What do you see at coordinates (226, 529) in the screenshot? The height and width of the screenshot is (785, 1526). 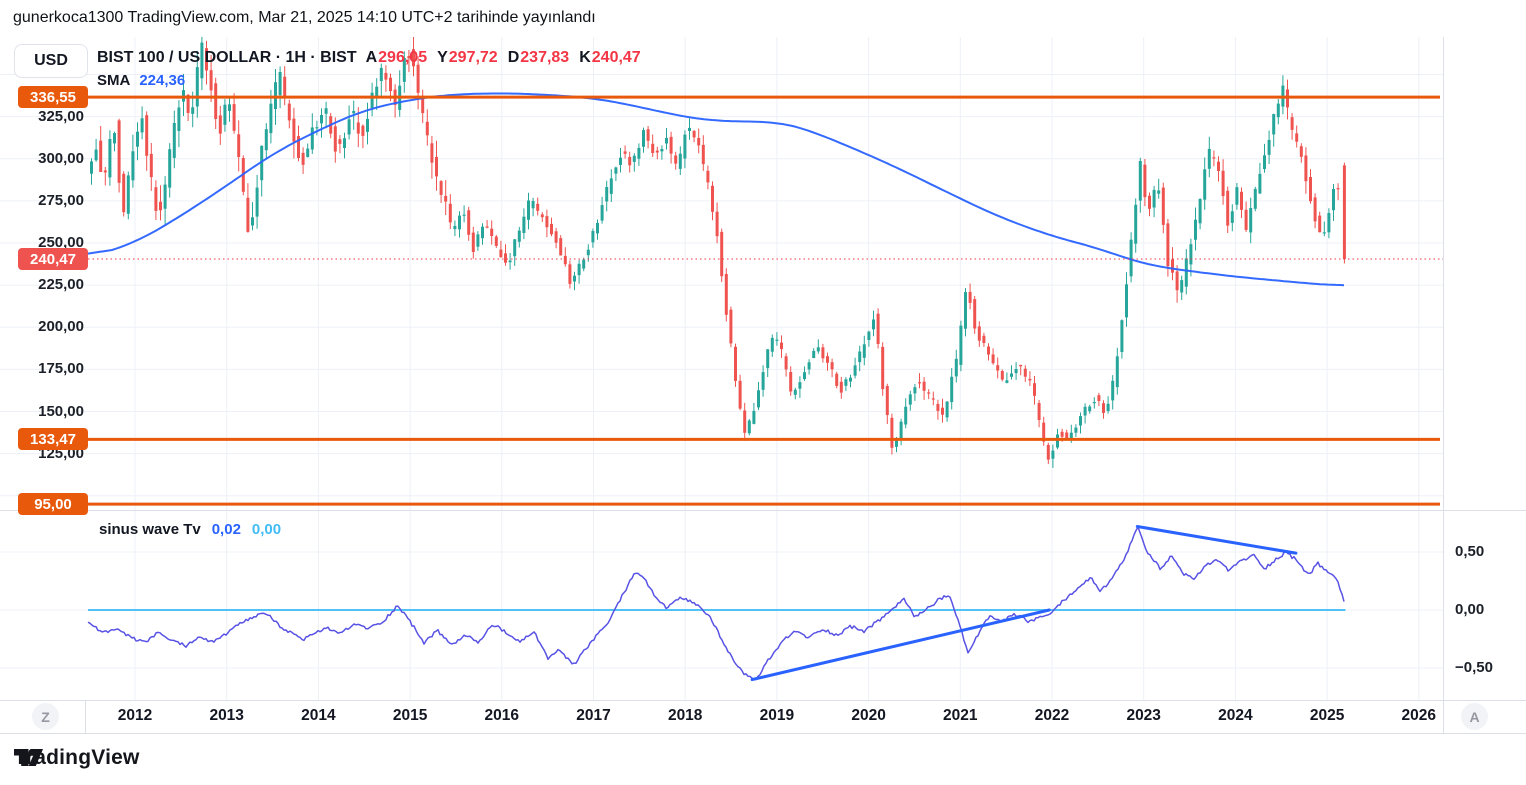 I see `indicator-value-1: 0,02` at bounding box center [226, 529].